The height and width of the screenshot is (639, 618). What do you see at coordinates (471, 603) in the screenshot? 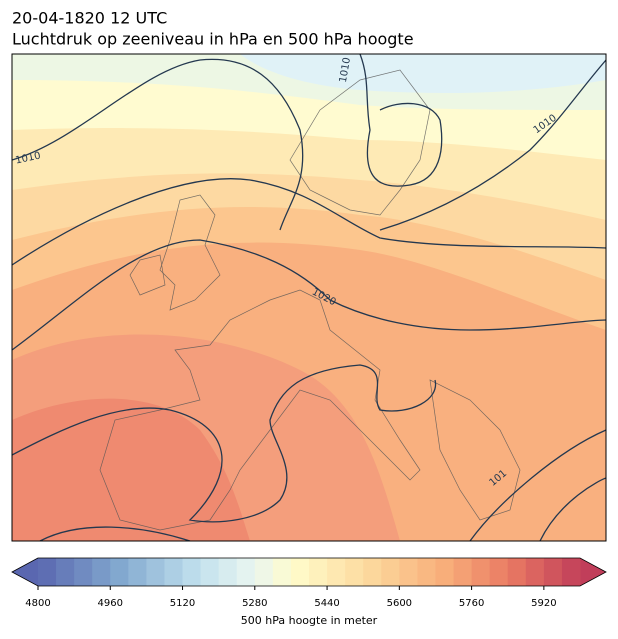
I see `colorbar-tick-label: 5760` at bounding box center [471, 603].